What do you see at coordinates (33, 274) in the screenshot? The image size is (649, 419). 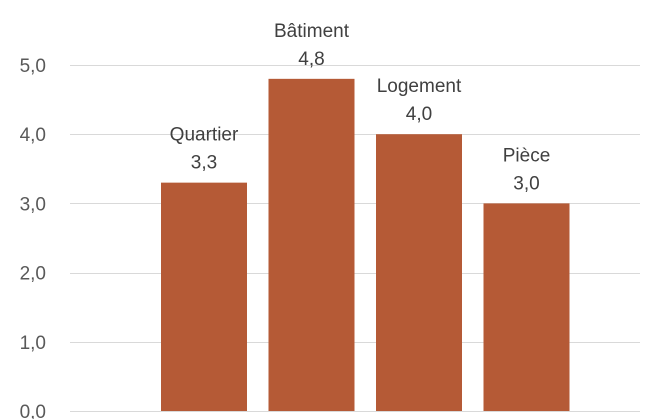 I see `y-tick-label: 2,0` at bounding box center [33, 274].